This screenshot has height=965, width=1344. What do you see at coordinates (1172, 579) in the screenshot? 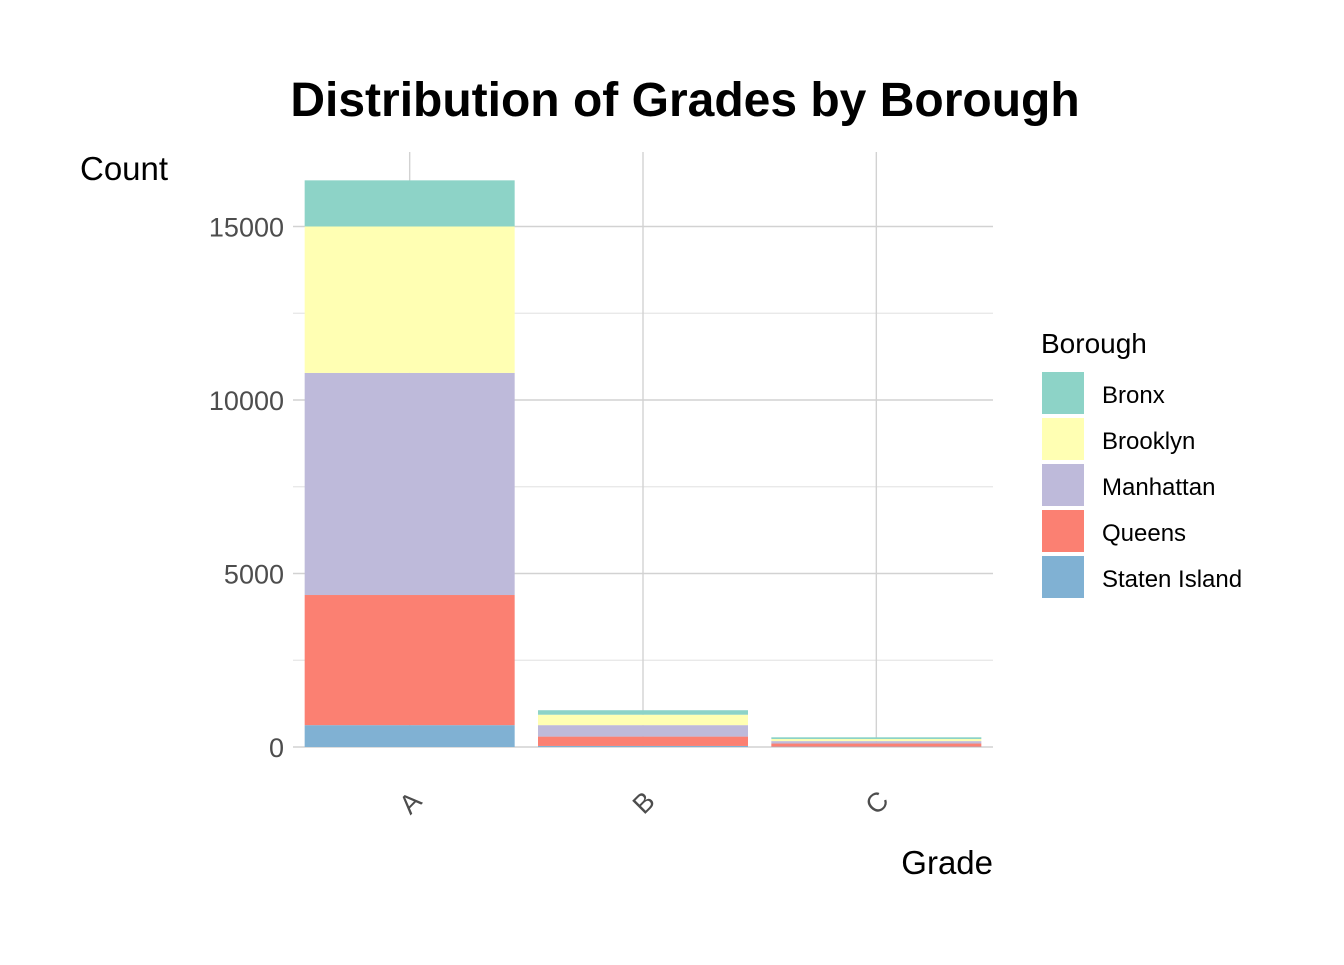
I see `legend-label-staten-island: Staten Island` at bounding box center [1172, 579].